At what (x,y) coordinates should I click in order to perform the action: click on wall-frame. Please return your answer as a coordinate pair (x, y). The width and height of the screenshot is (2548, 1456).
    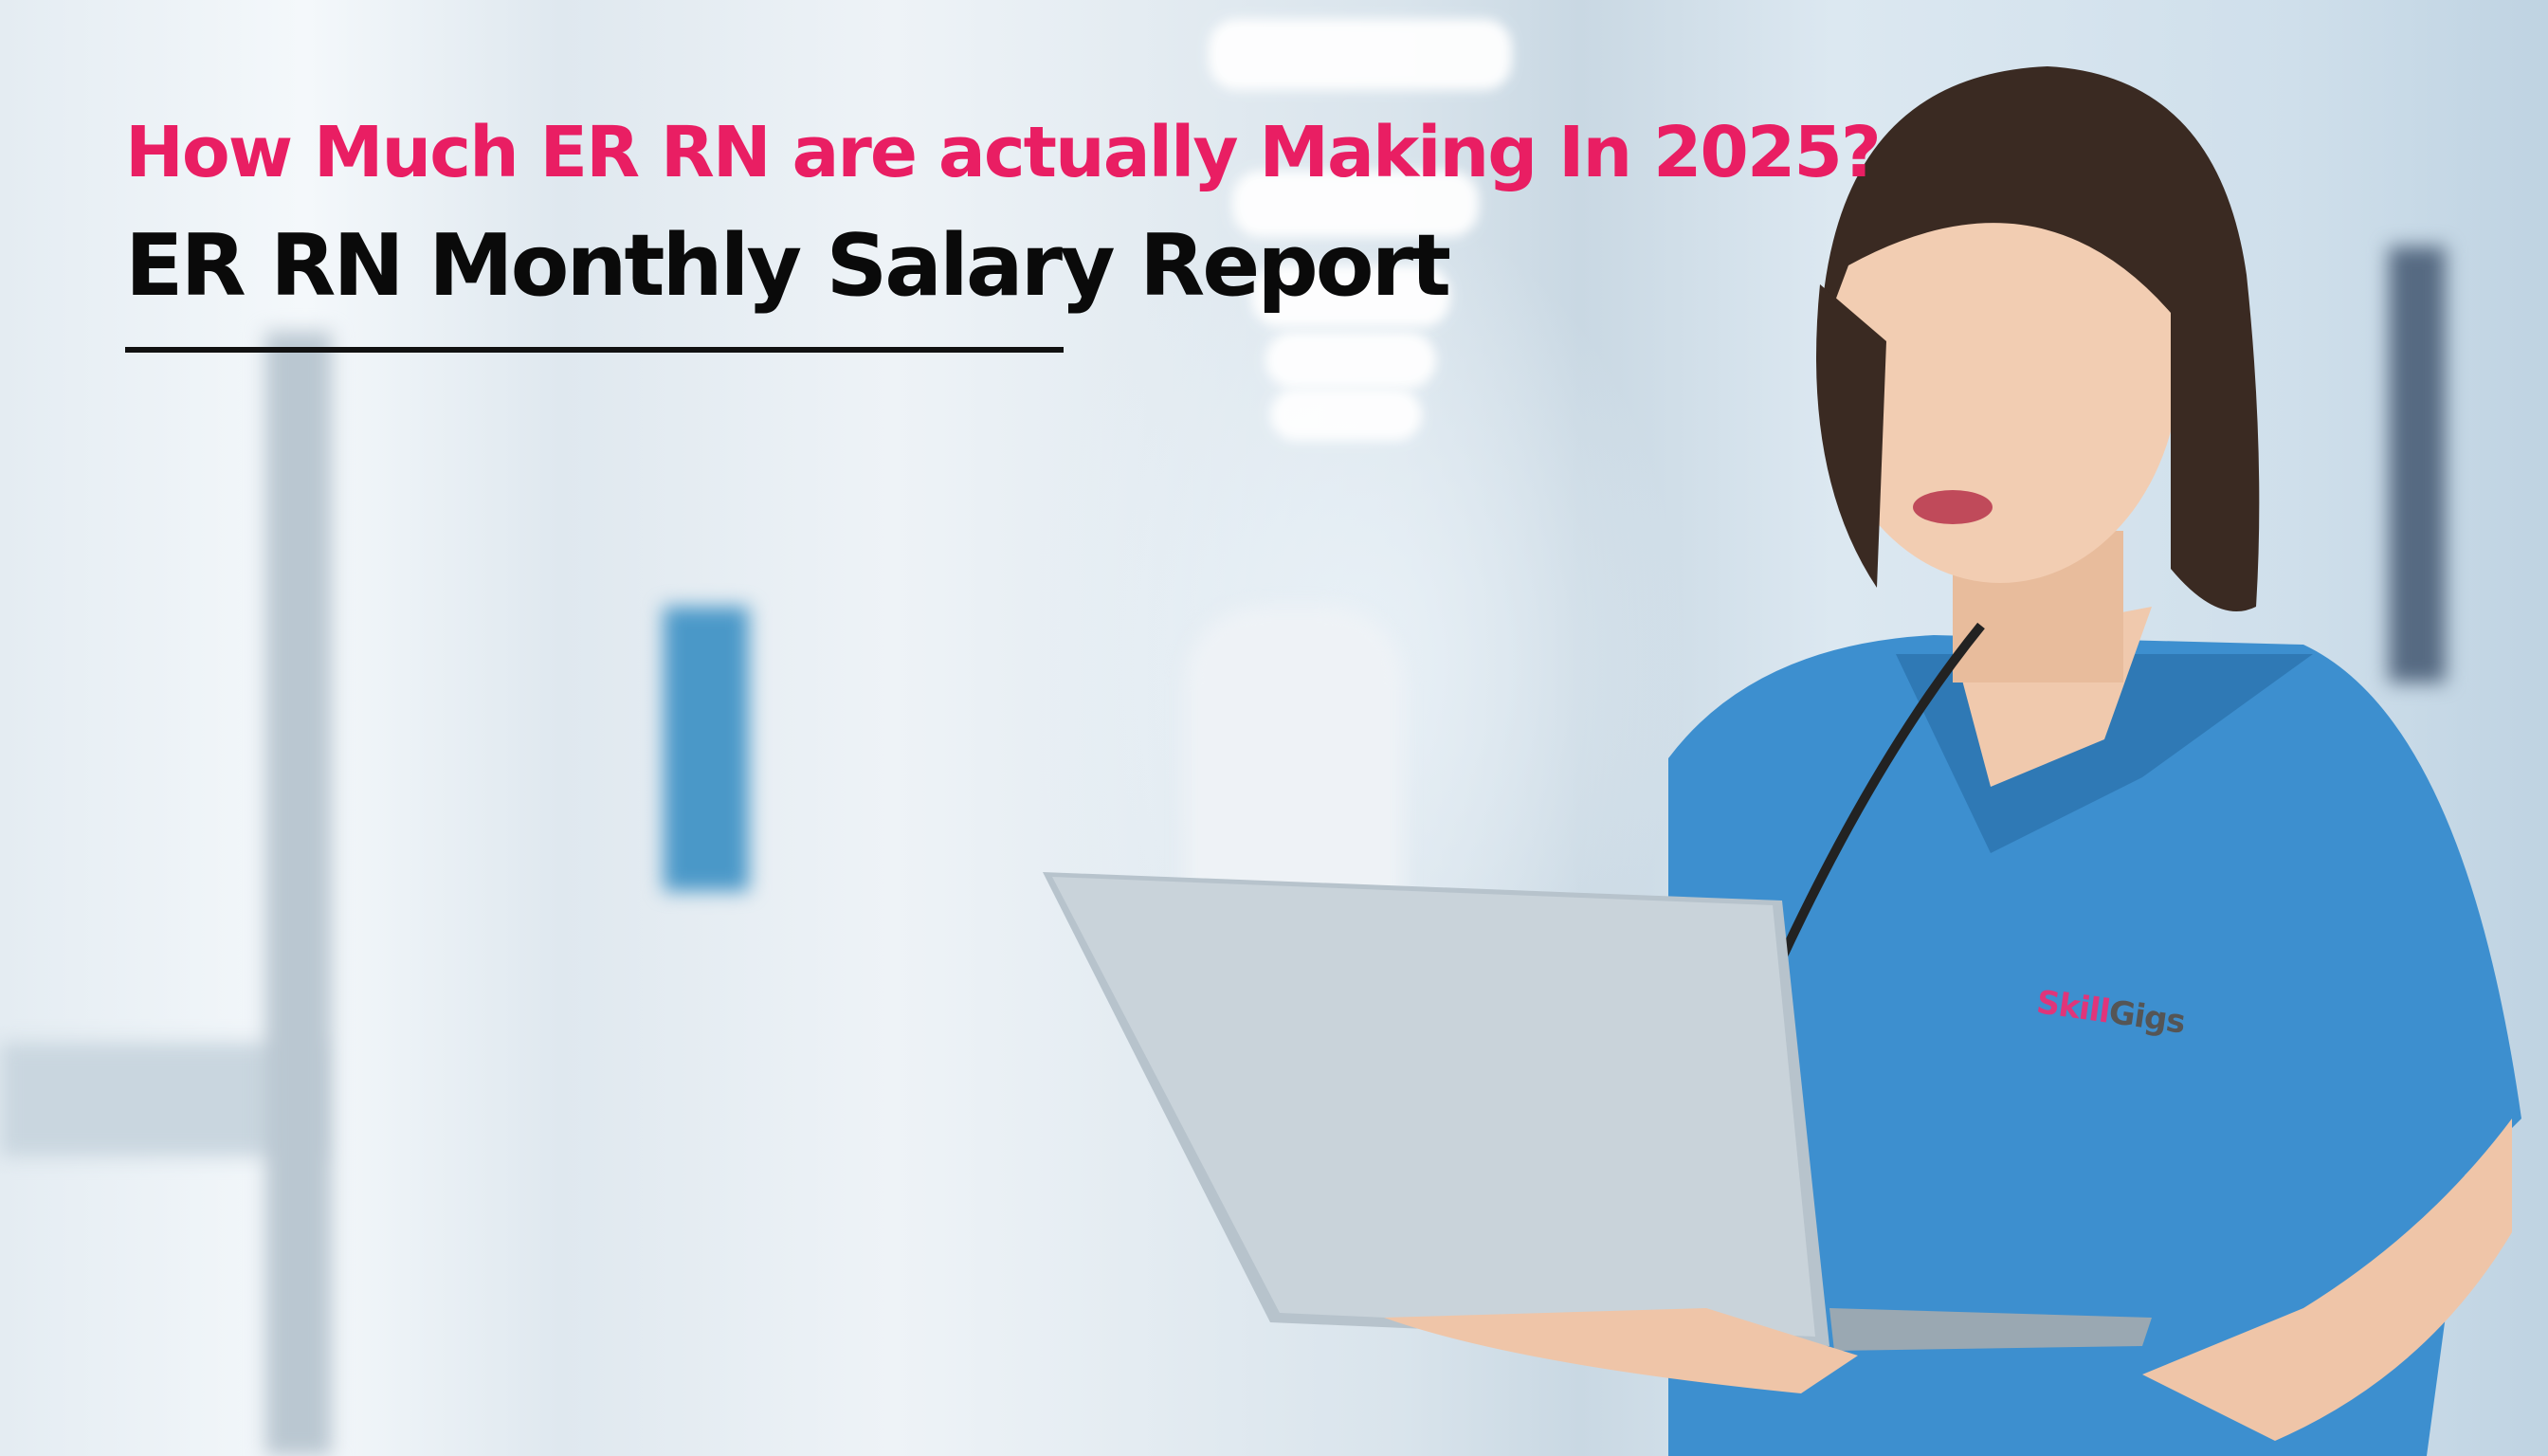
    Looking at the image, I should click on (2417, 464).